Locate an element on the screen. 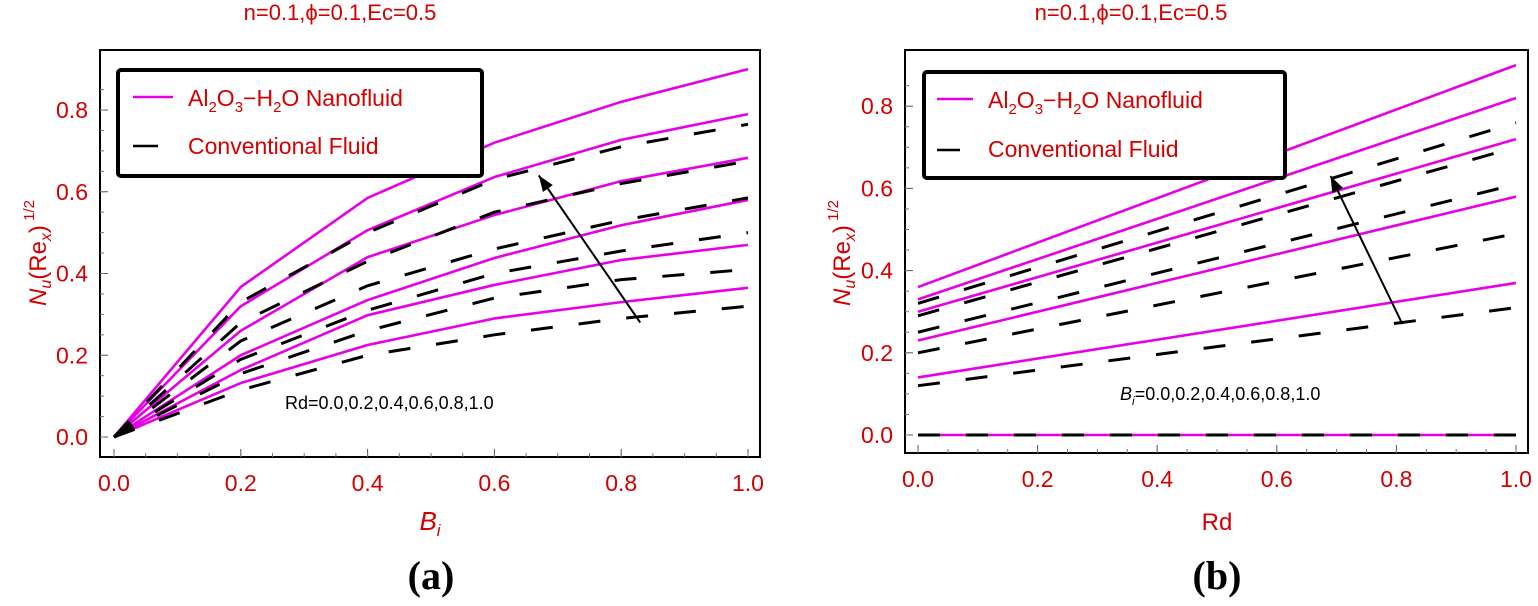 The height and width of the screenshot is (606, 1538). chart-b-xticks: 0.0 0.2 0.4 0.6 0.8 1.0 is located at coordinates (1217, 468).